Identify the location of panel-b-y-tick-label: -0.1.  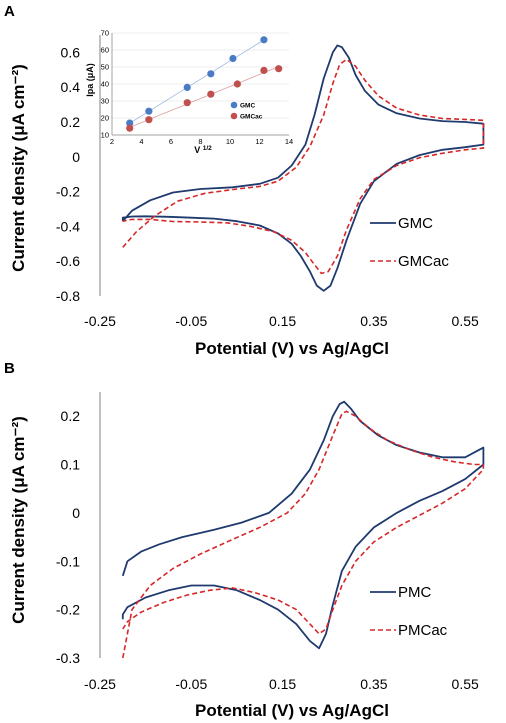
(68, 561).